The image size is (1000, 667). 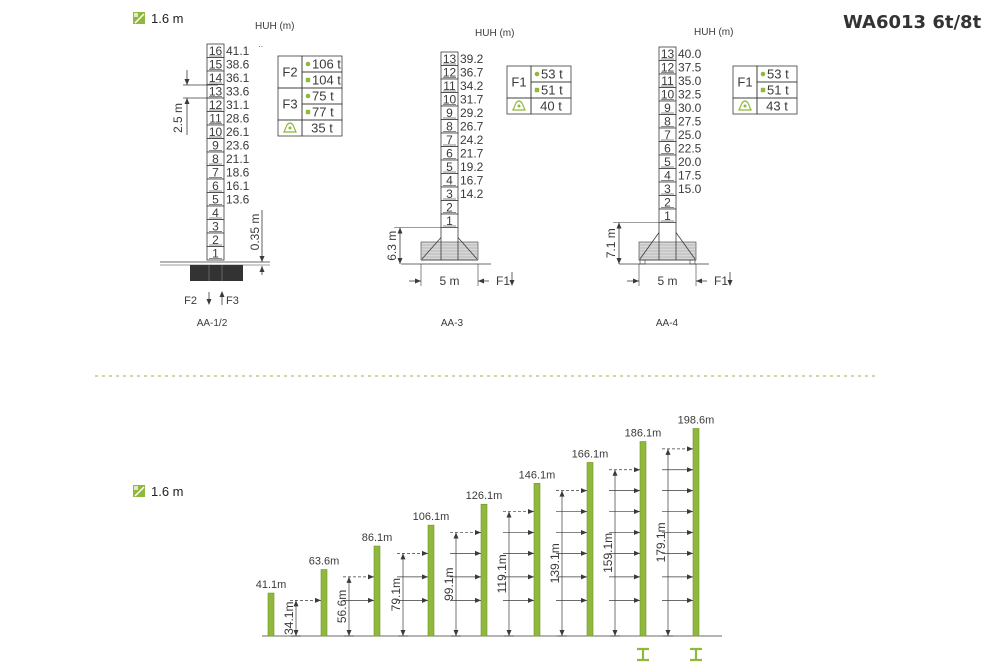 What do you see at coordinates (690, 135) in the screenshot?
I see `hook-height-value: 25.0` at bounding box center [690, 135].